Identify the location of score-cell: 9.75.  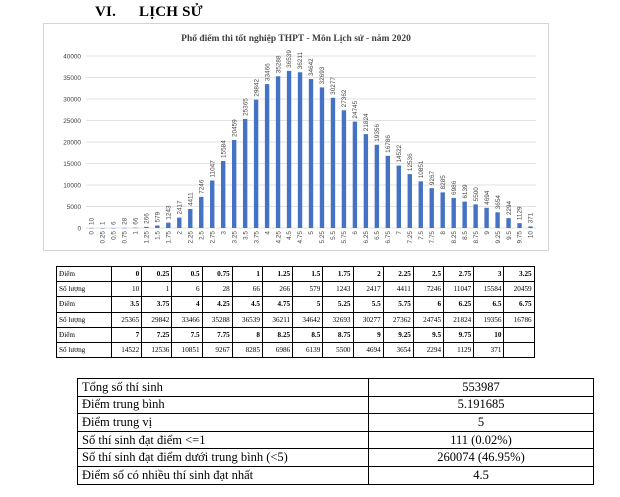
(459, 334).